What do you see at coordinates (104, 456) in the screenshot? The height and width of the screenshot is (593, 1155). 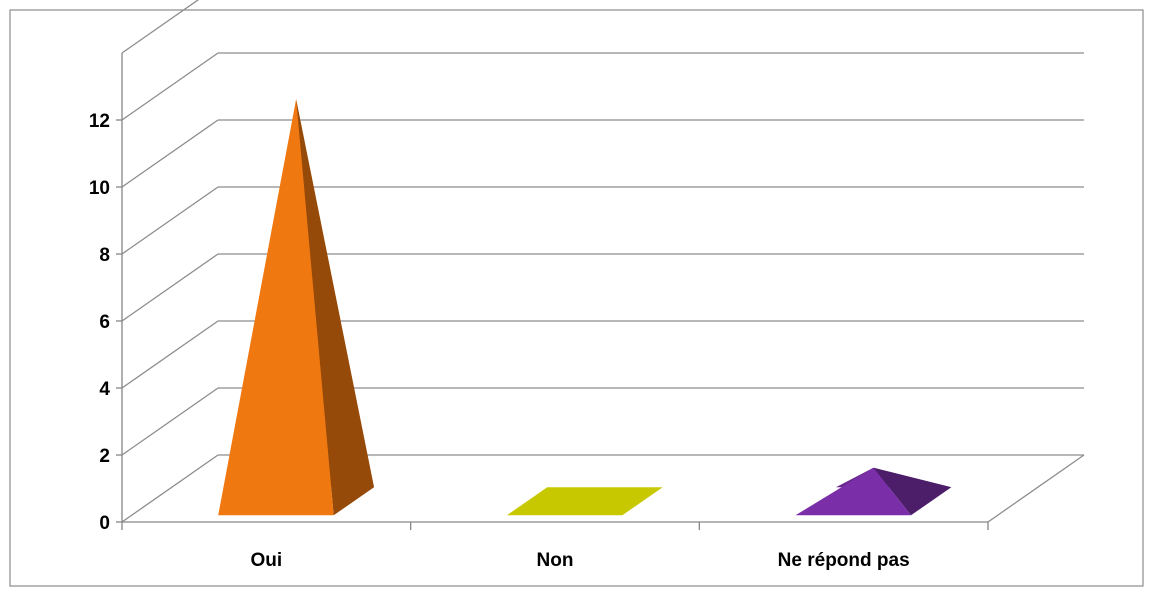 I see `y-tick-label-1: 2` at bounding box center [104, 456].